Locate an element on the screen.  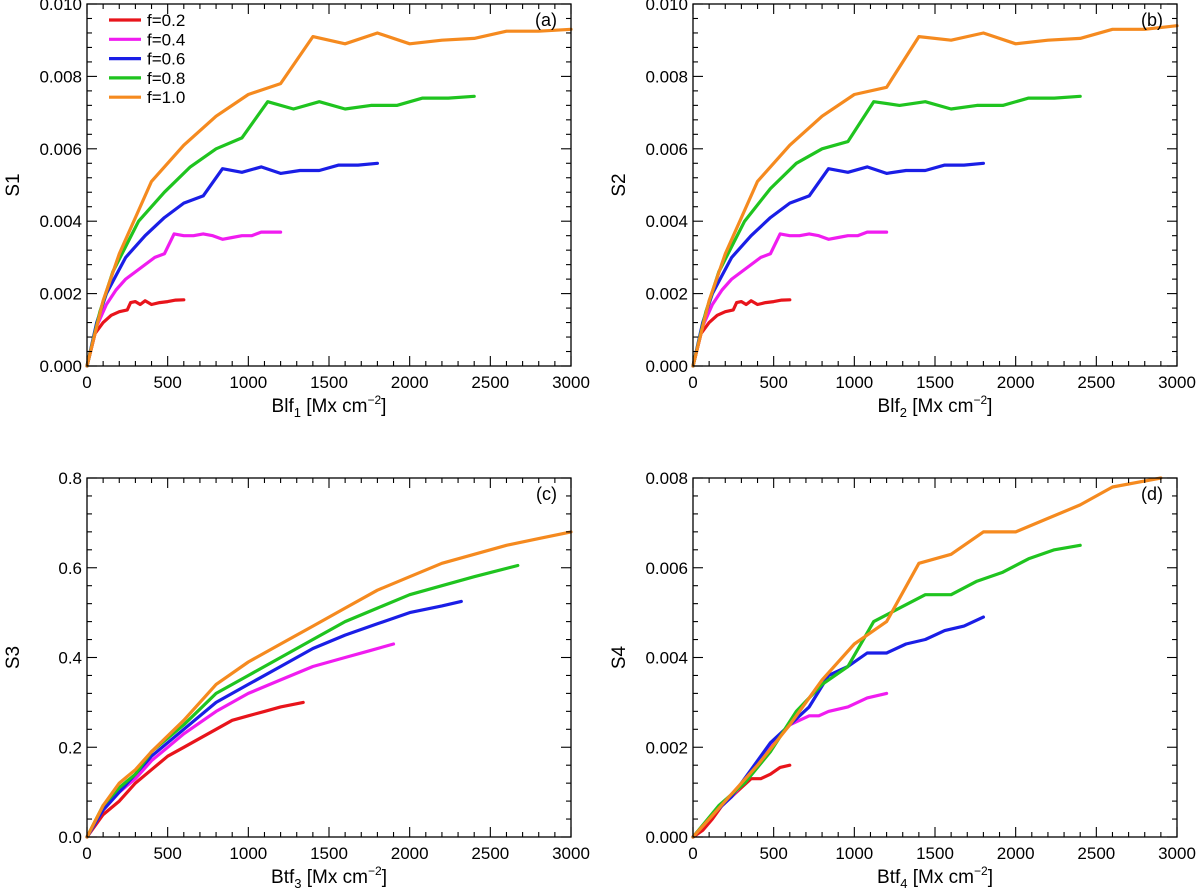
y-axis-label: S2 is located at coordinates (619, 184).